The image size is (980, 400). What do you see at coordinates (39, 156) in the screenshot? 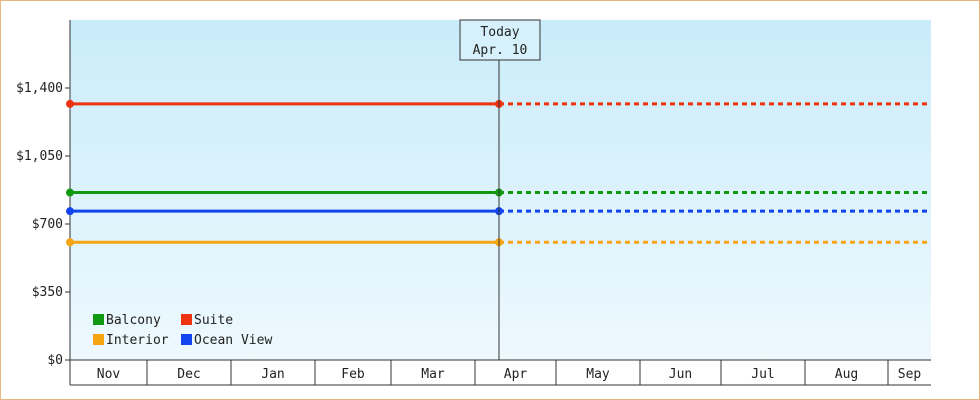
I see `y-tick-label: $1,050` at bounding box center [39, 156].